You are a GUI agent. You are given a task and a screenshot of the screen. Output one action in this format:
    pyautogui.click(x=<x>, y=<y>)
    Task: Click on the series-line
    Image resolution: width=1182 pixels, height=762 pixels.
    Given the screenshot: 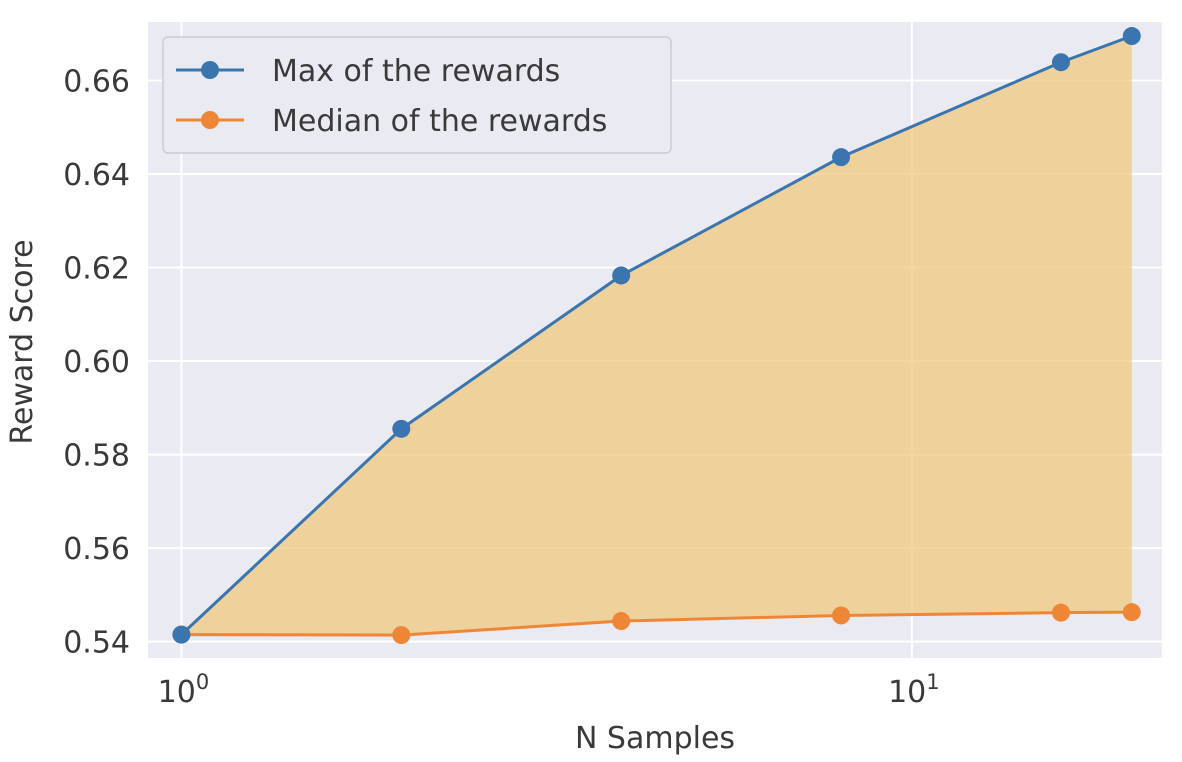 What is the action you would take?
    pyautogui.click(x=656, y=623)
    